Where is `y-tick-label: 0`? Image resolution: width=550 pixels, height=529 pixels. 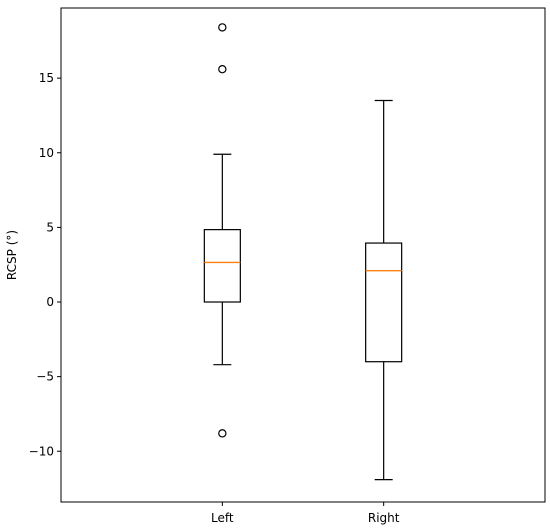
y-tick-label: 0 is located at coordinates (50, 302).